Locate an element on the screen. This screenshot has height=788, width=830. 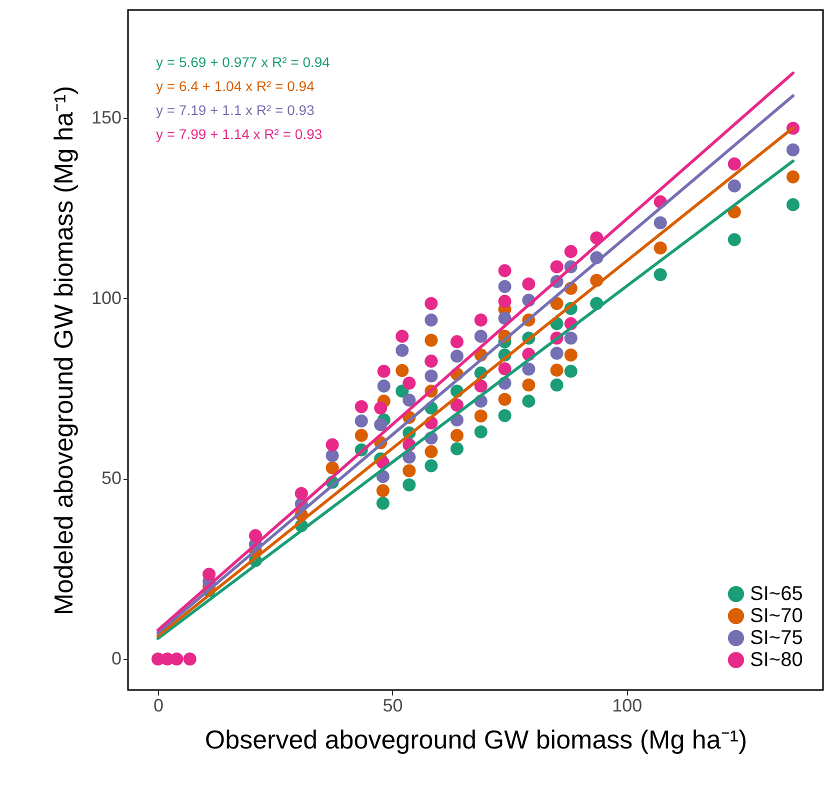
y-tick-label: 0 is located at coordinates (116, 658).